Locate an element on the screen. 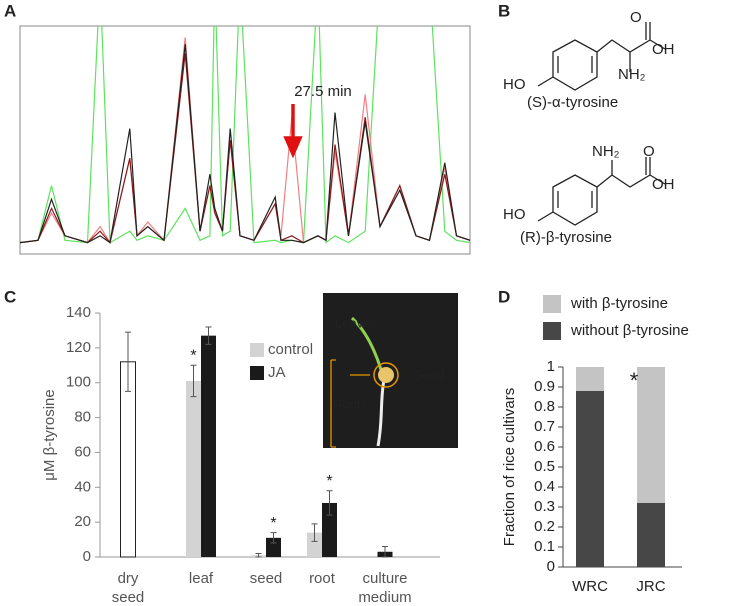 Image resolution: width=740 pixels, height=606 pixels. y-tick-label: 0.2 is located at coordinates (544, 526).